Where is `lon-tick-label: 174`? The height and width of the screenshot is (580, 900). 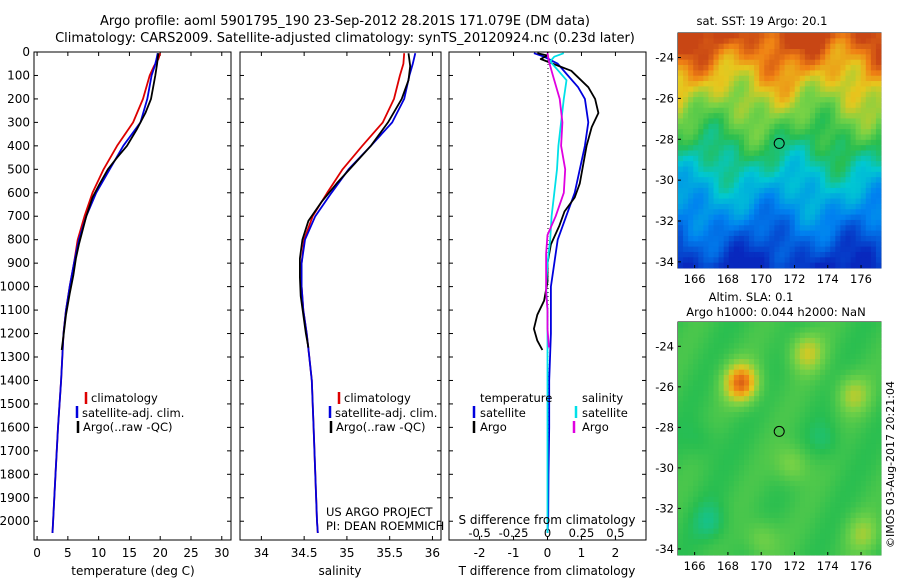 lon-tick-label: 174 is located at coordinates (828, 566).